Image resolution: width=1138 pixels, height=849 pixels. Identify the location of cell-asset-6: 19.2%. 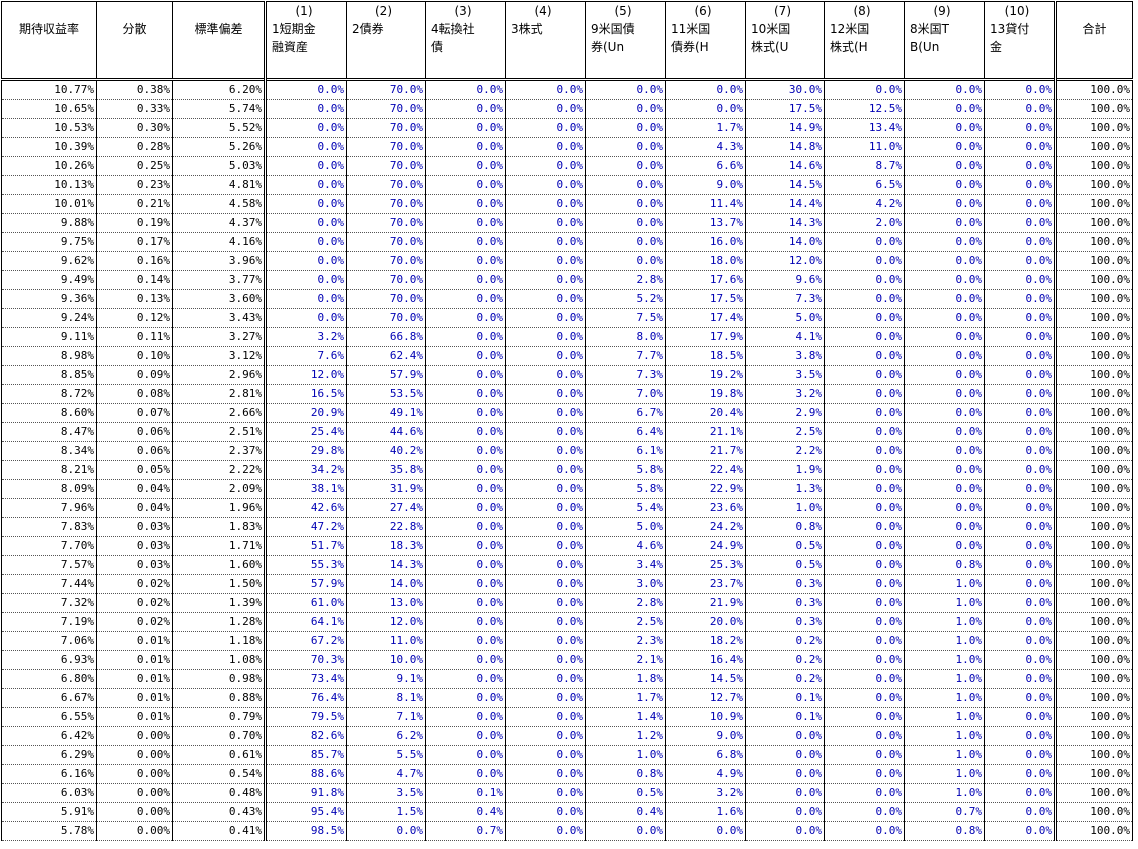
(705, 375).